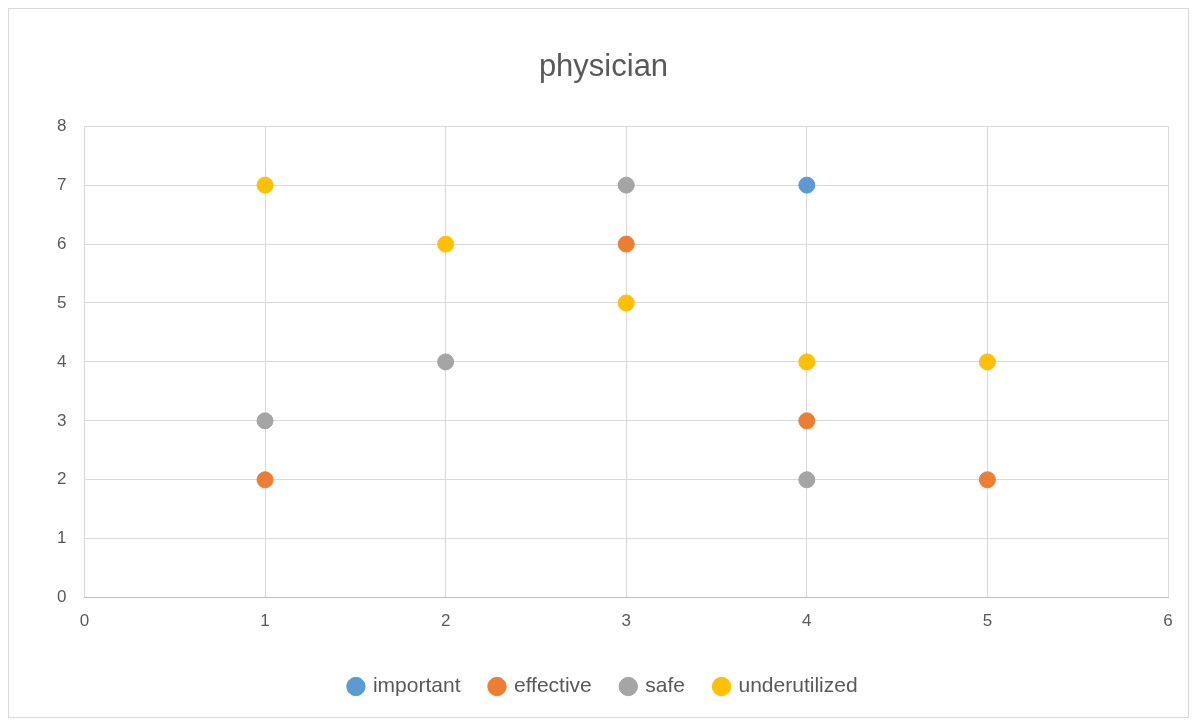 The height and width of the screenshot is (726, 1197). What do you see at coordinates (61, 243) in the screenshot?
I see `y-tick-label: 6` at bounding box center [61, 243].